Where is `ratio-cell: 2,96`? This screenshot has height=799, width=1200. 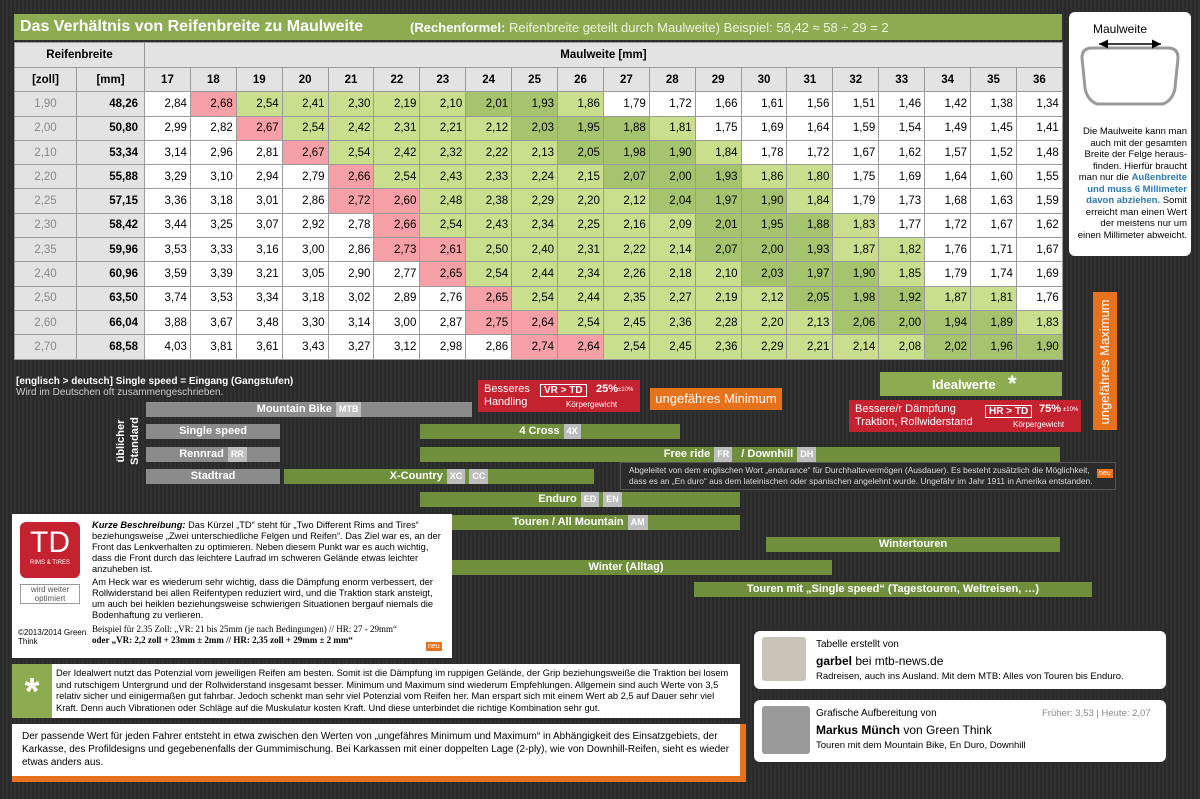
ratio-cell: 2,96 is located at coordinates (213, 152).